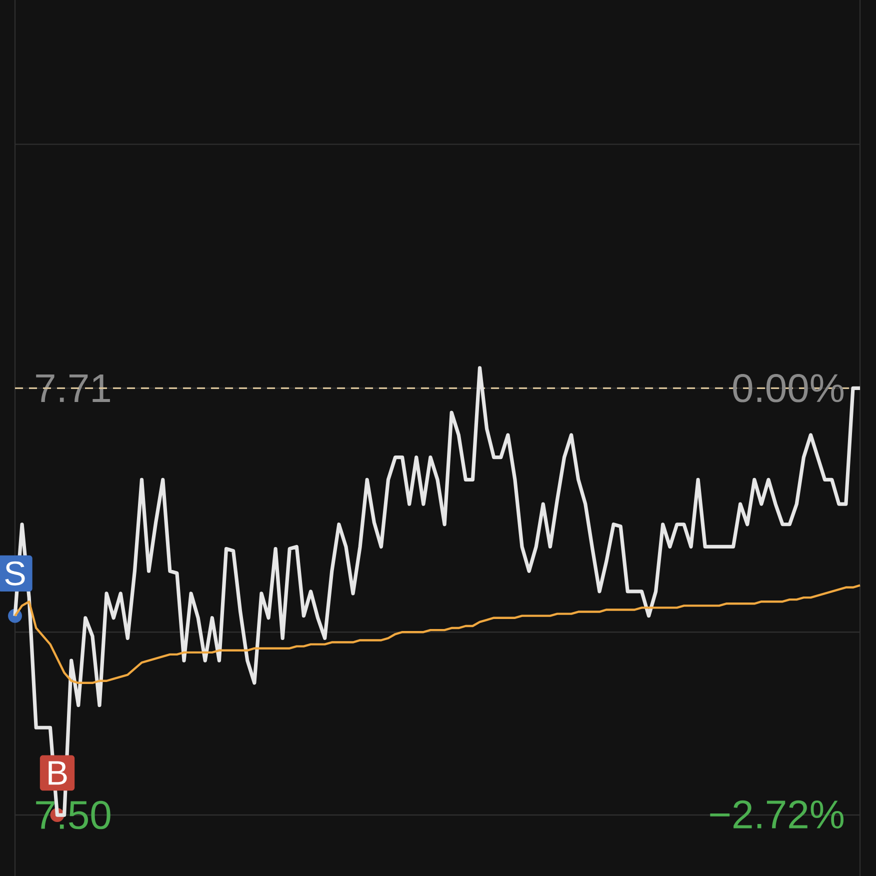 Image resolution: width=876 pixels, height=876 pixels. Describe the element at coordinates (73, 388) in the screenshot. I see `y-tick-label: 7.71` at that location.